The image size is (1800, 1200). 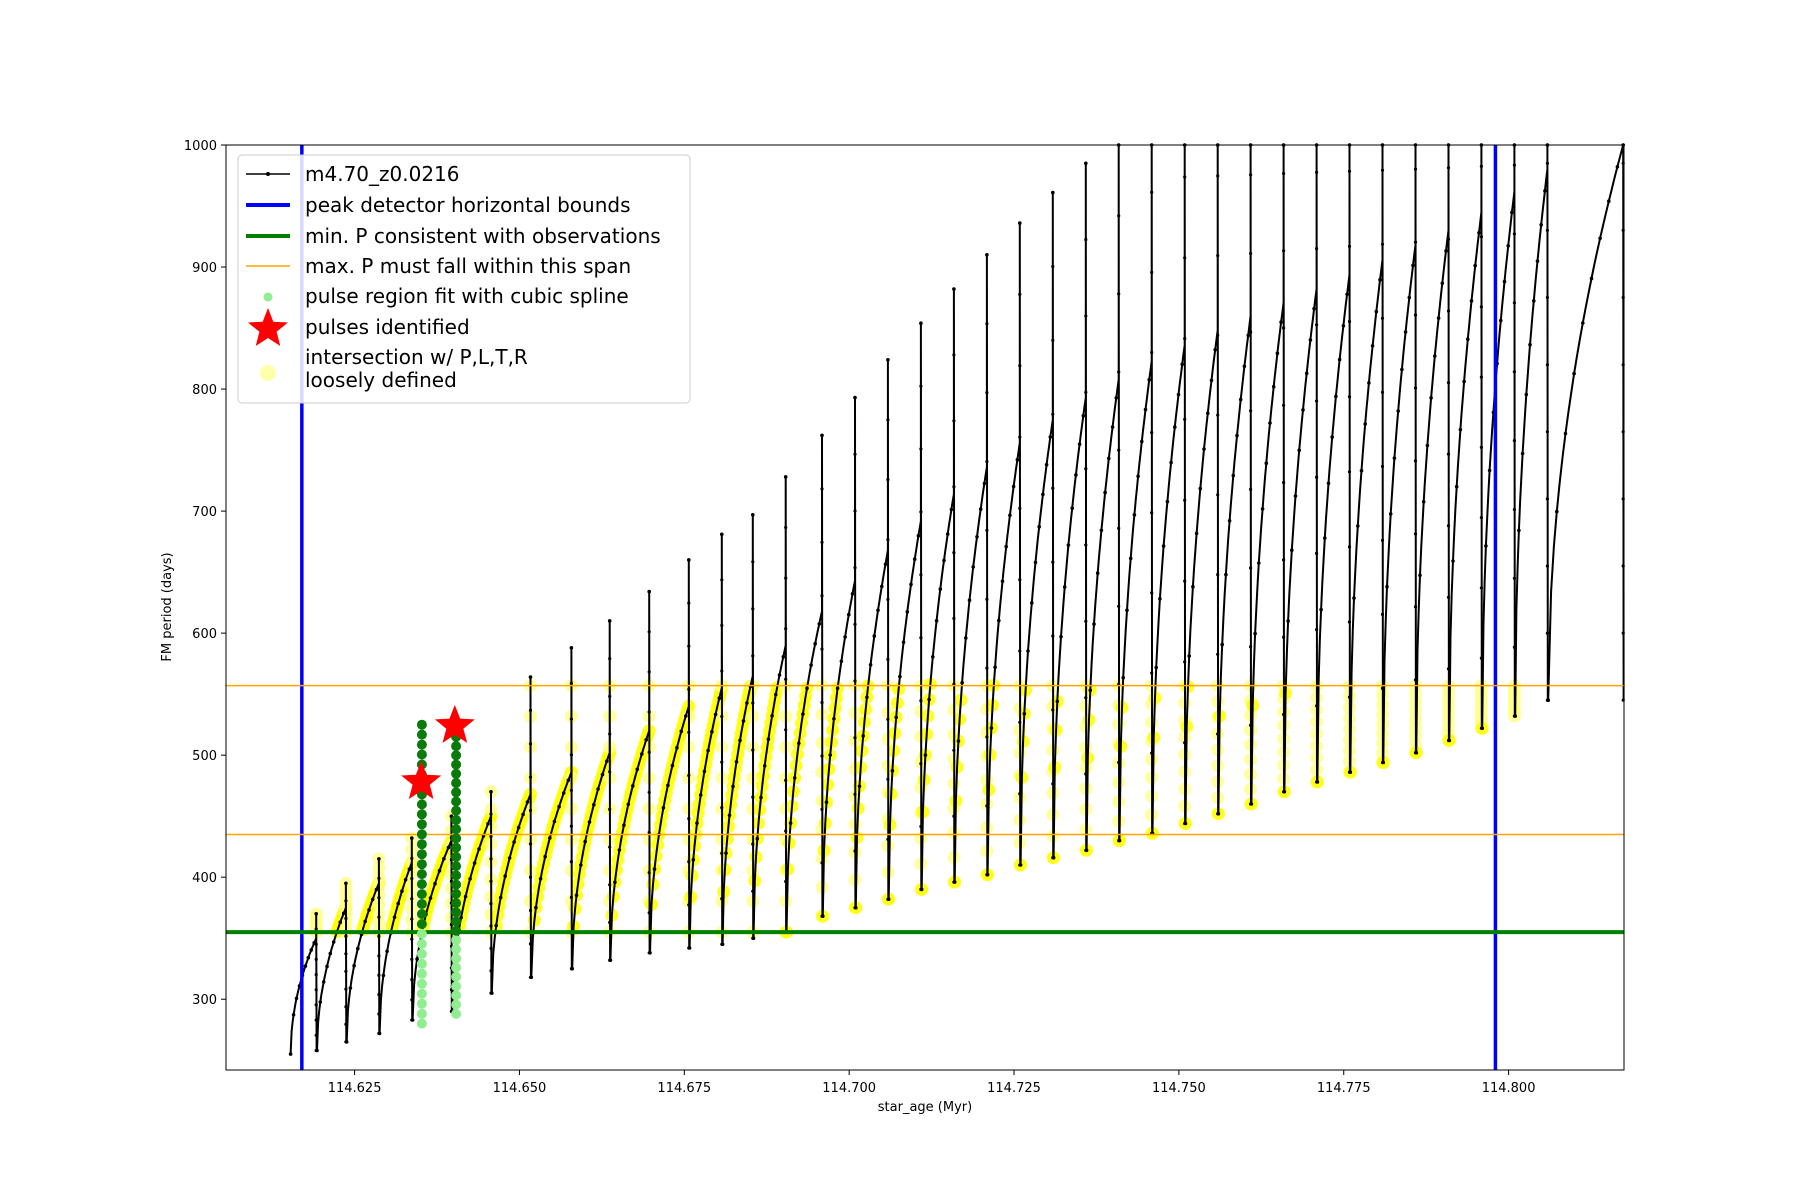 What do you see at coordinates (204, 1000) in the screenshot?
I see `y-tick-label: 300` at bounding box center [204, 1000].